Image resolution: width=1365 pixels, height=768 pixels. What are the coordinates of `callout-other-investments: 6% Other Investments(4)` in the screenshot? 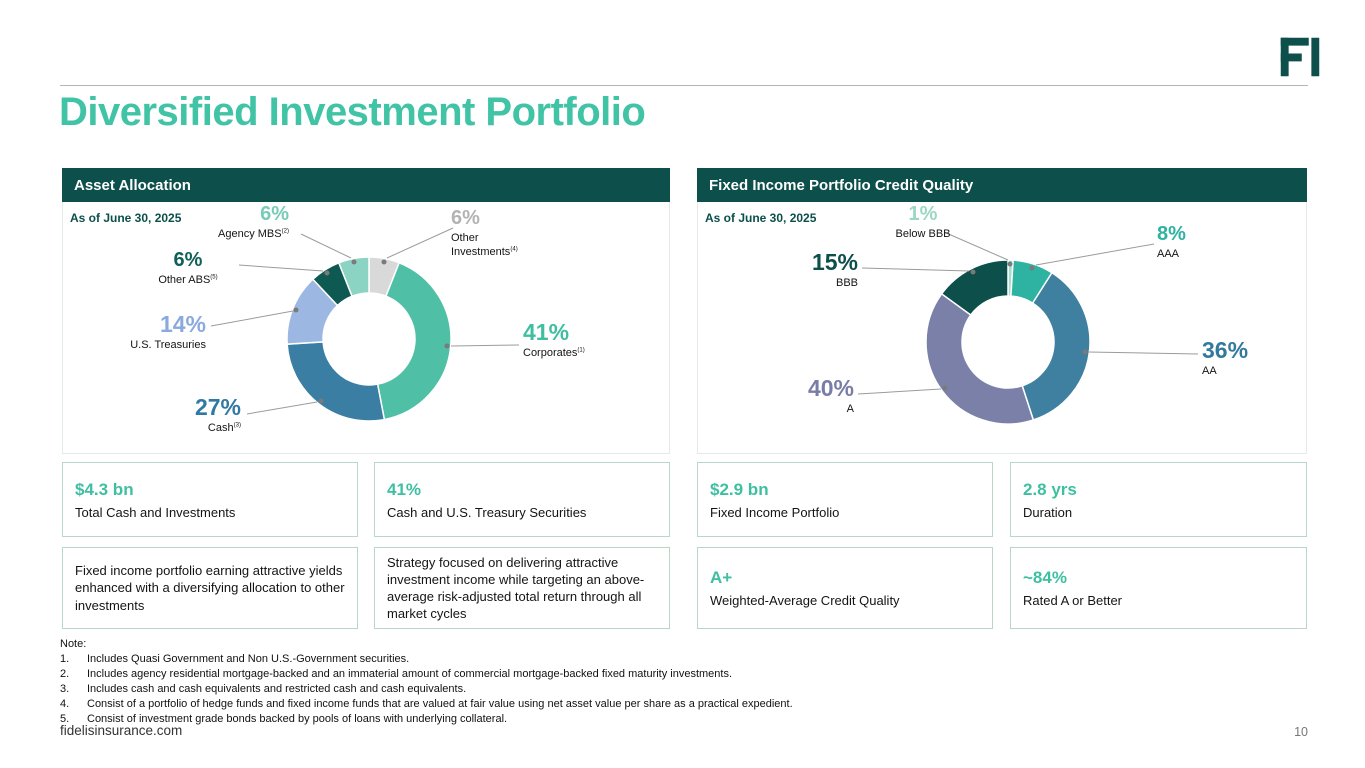 It's located at (494, 234).